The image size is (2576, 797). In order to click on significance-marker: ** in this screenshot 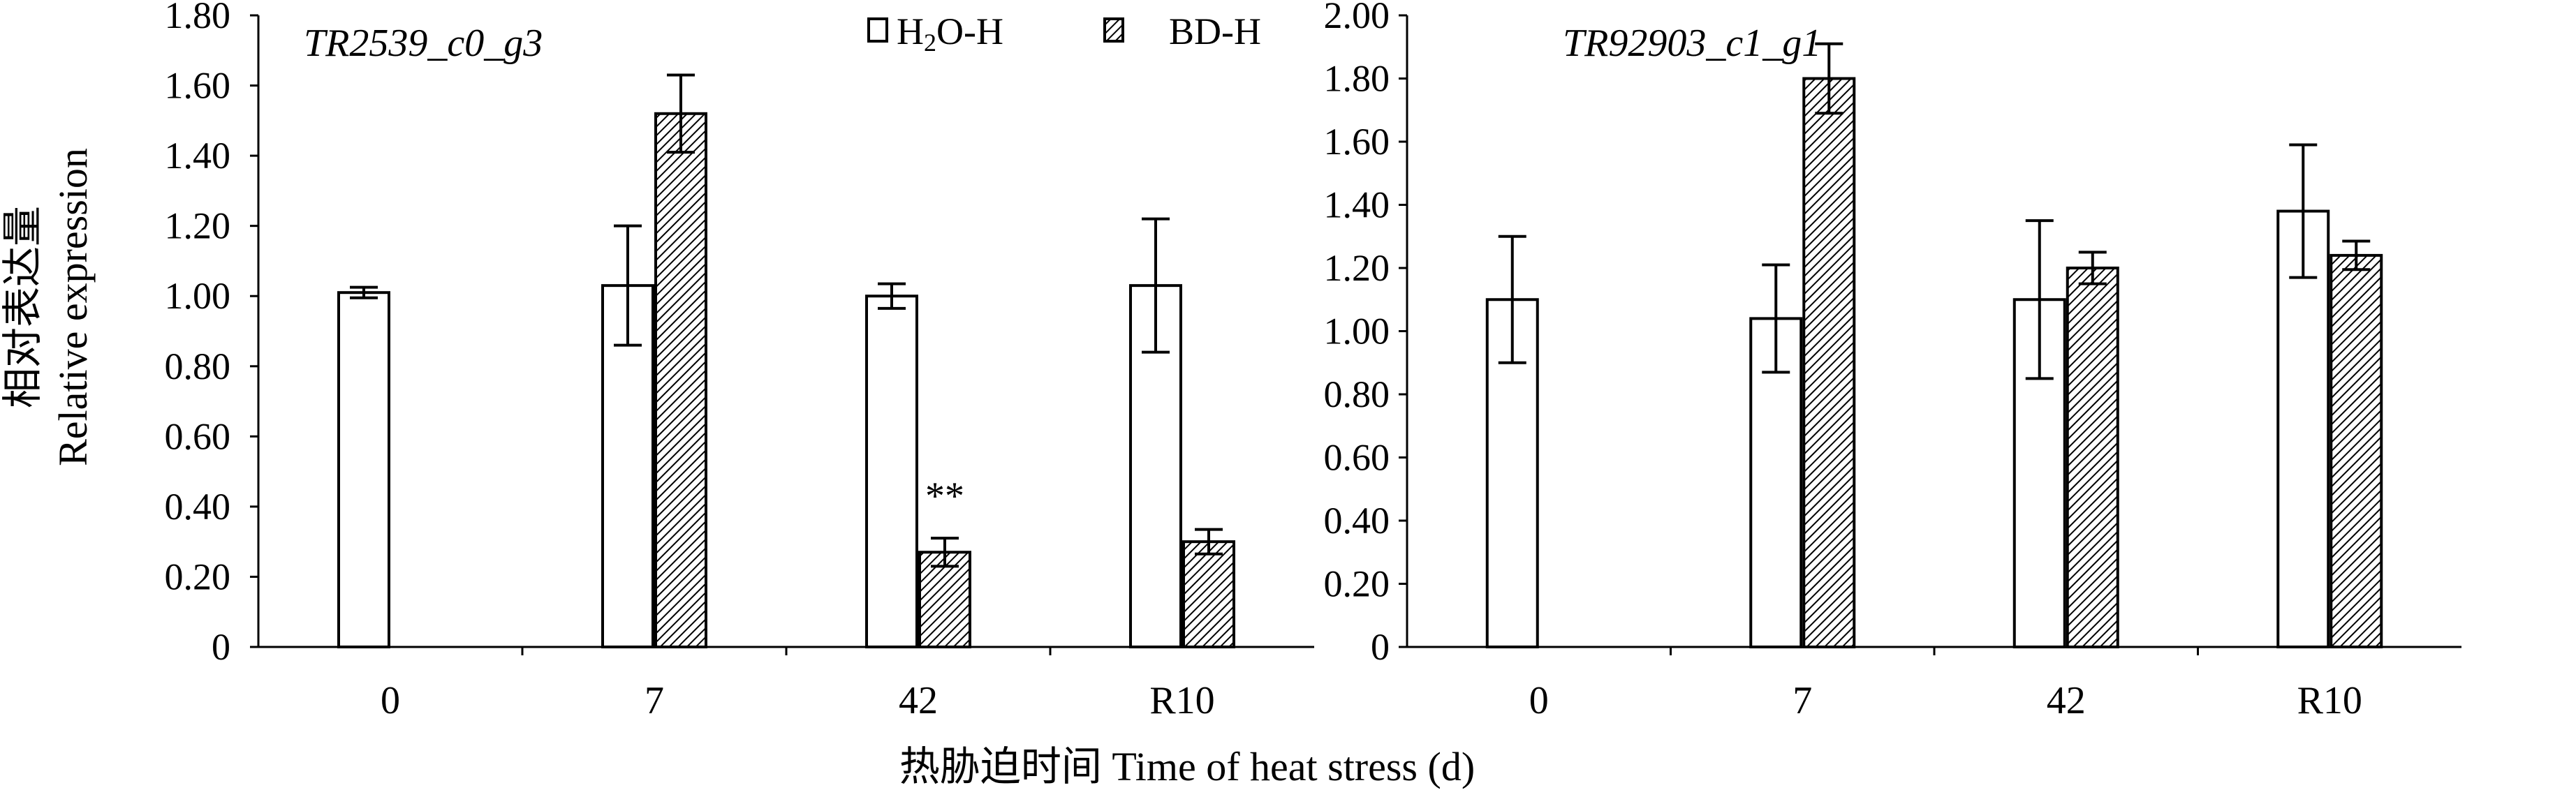, I will do `click(944, 496)`.